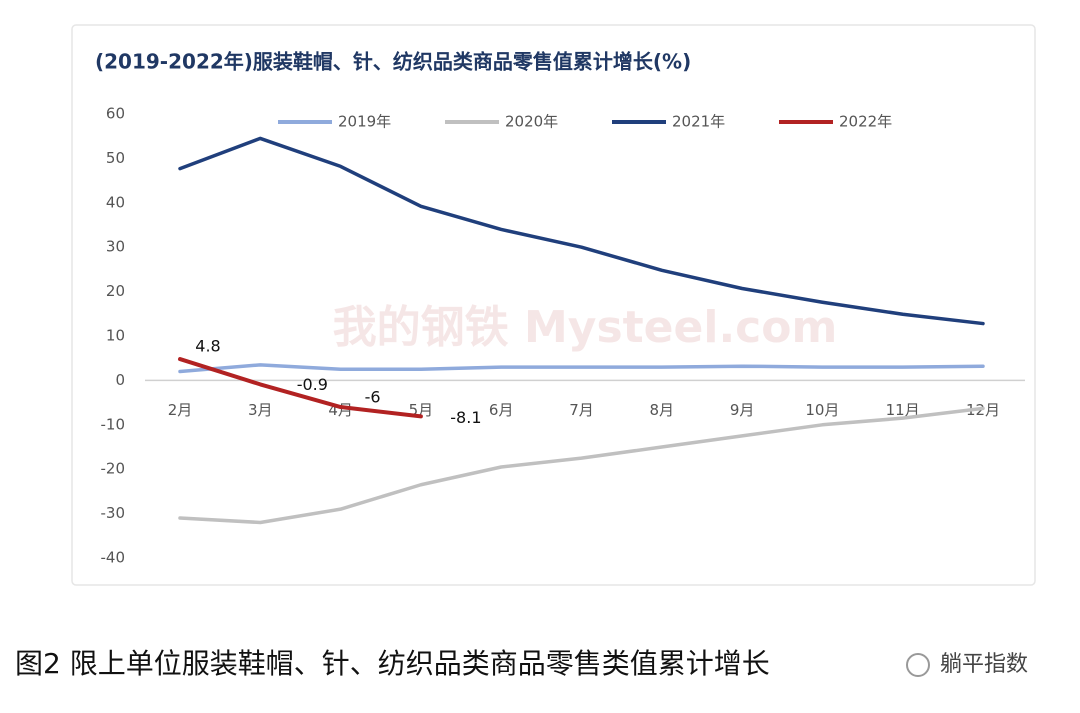 The width and height of the screenshot is (1080, 713). What do you see at coordinates (113, 469) in the screenshot?
I see `y-tick-label: -20` at bounding box center [113, 469].